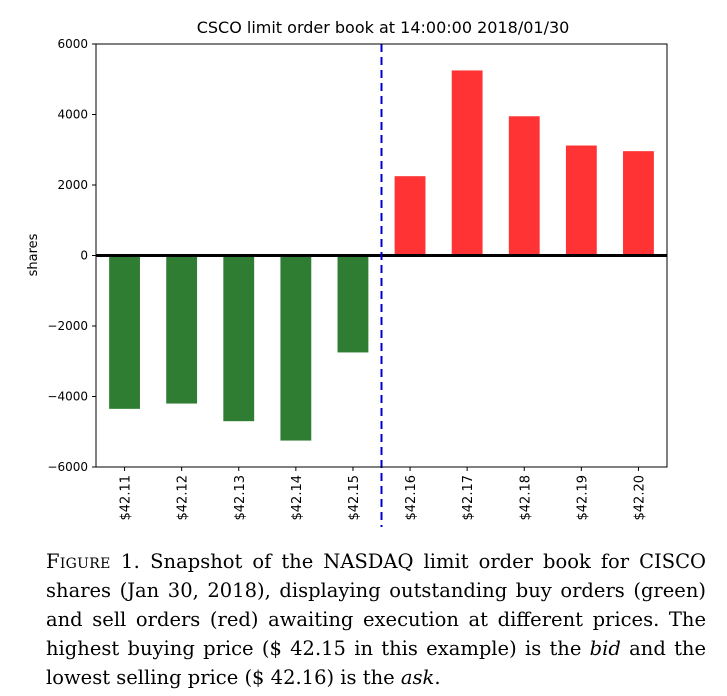 The width and height of the screenshot is (727, 696). What do you see at coordinates (354, 498) in the screenshot?
I see `x-tick-label: $42.15` at bounding box center [354, 498].